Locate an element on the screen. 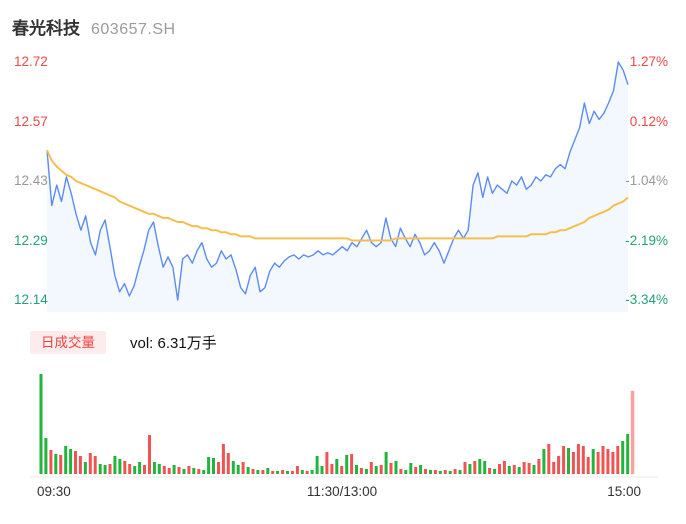 The height and width of the screenshot is (524, 686). volume-header: 日成交量 vol: 6.31万手 is located at coordinates (123, 342).